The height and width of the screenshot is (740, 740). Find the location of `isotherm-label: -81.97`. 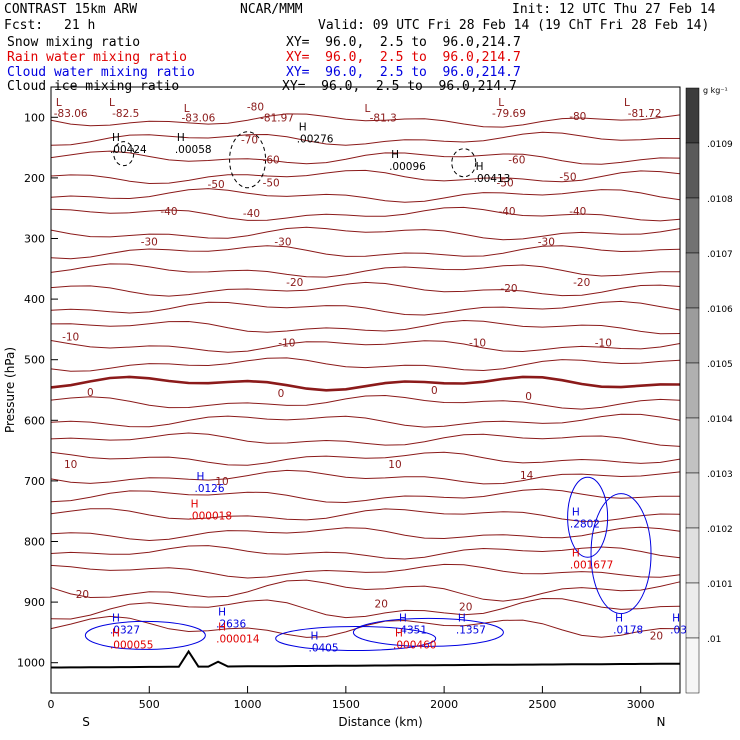

isotherm-label: -81.97 is located at coordinates (277, 118).